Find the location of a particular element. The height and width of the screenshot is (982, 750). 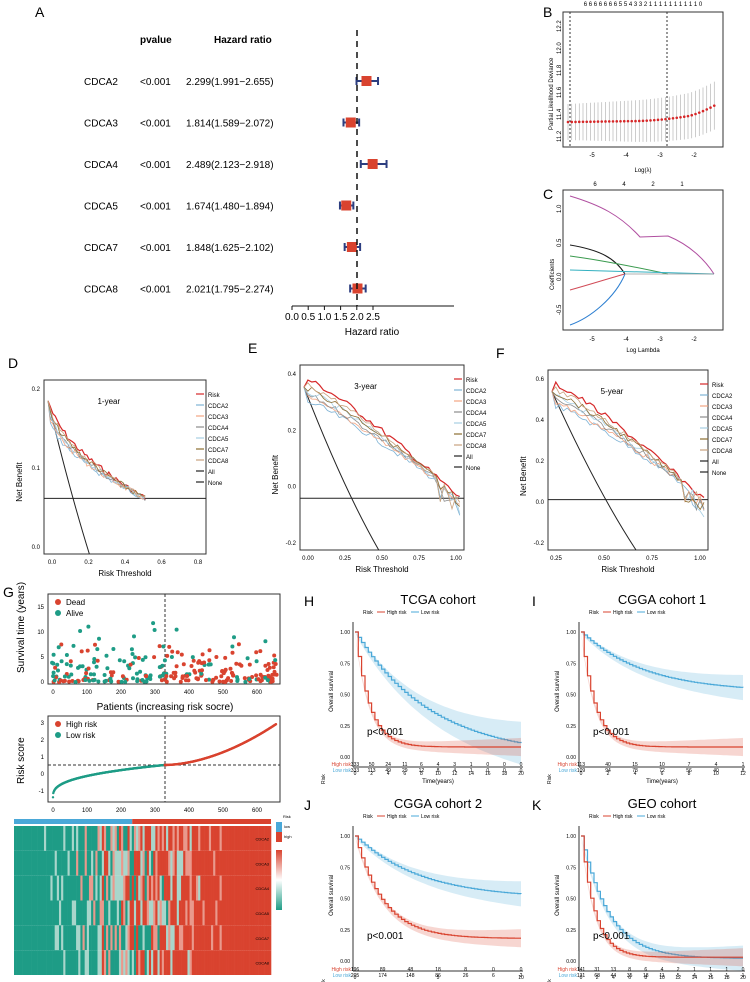

km-risk-row-high-label: High risk is located at coordinates (568, 765).